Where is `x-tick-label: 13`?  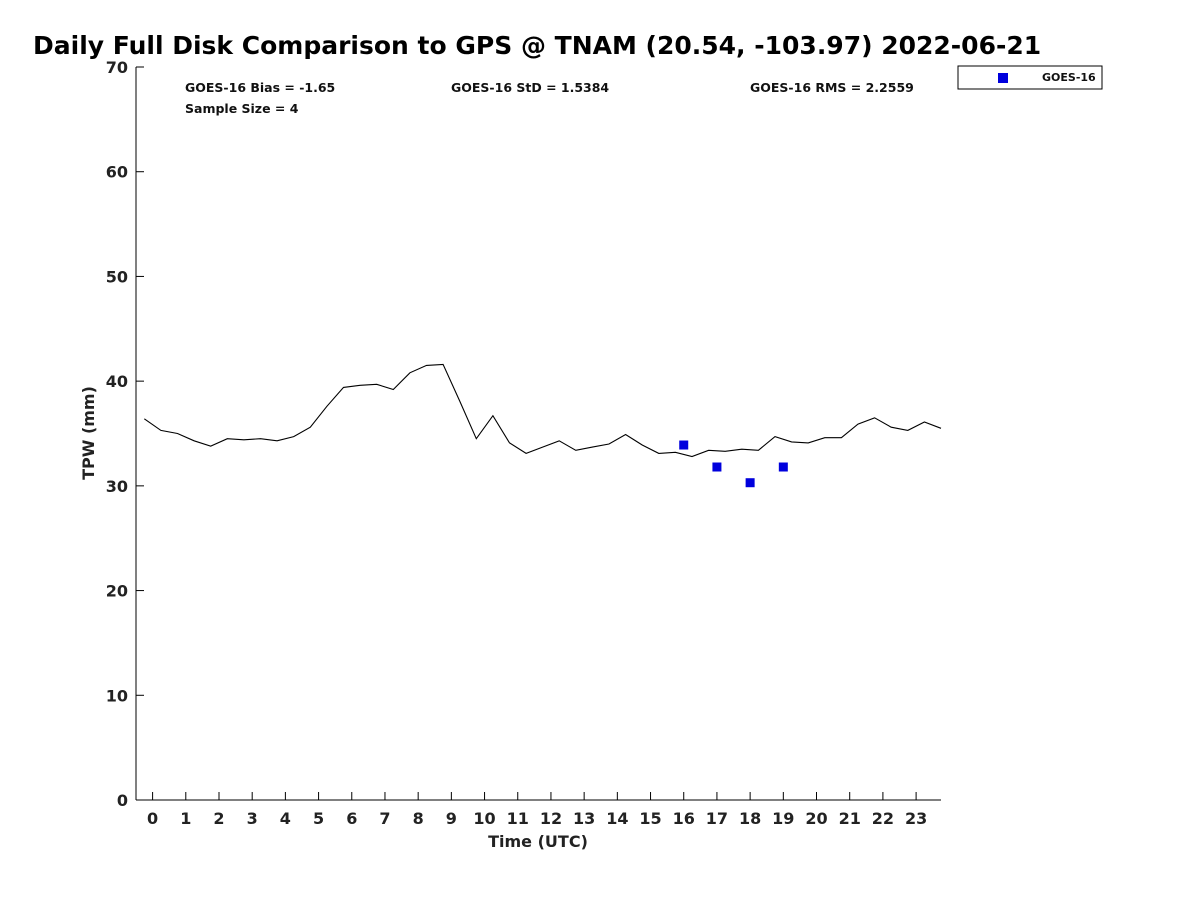
x-tick-label: 13 is located at coordinates (584, 818).